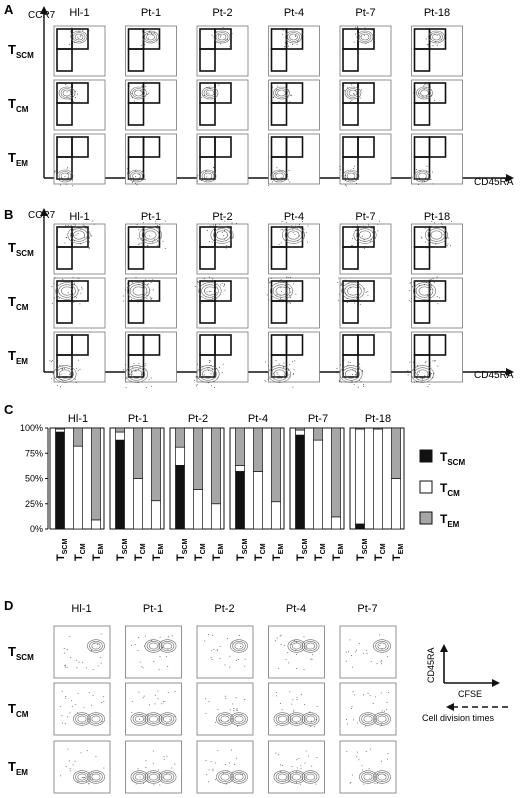 This screenshot has height=798, width=520. What do you see at coordinates (458, 718) in the screenshot?
I see `cell-division-label: Cell division times` at bounding box center [458, 718].